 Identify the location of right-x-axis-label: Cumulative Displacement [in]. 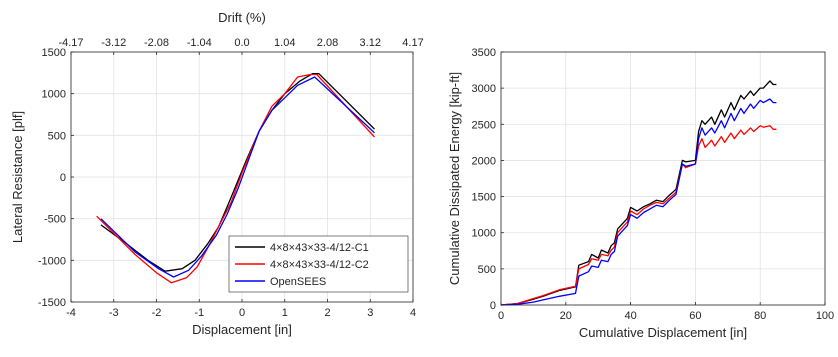
(663, 332).